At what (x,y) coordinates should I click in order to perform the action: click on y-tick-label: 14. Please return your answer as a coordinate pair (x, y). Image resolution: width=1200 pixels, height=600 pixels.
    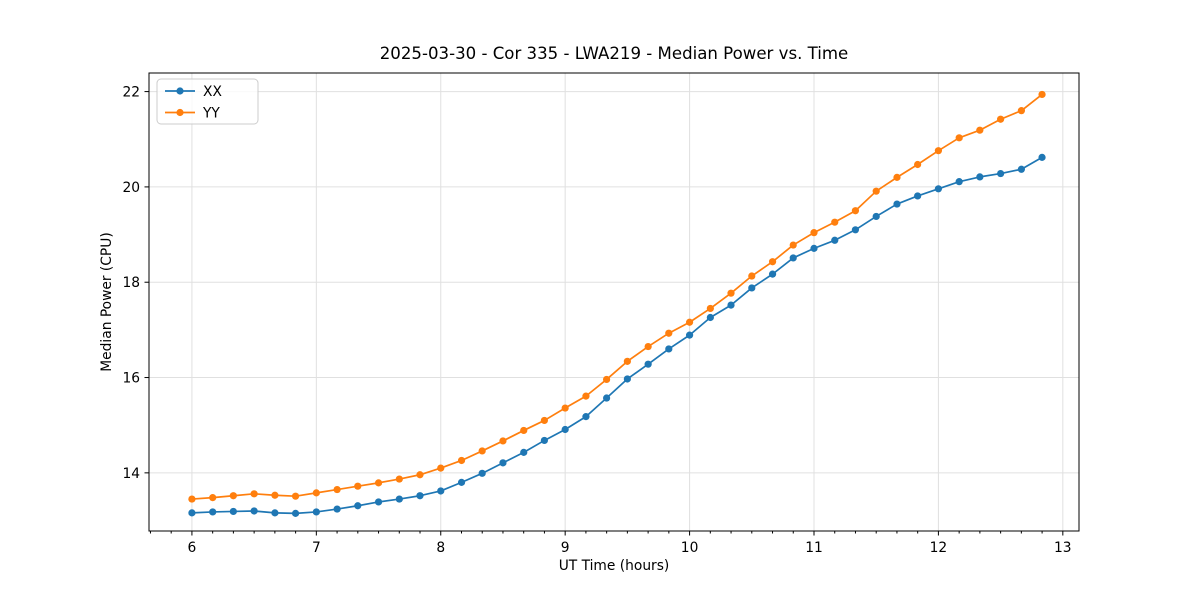
    Looking at the image, I should click on (131, 474).